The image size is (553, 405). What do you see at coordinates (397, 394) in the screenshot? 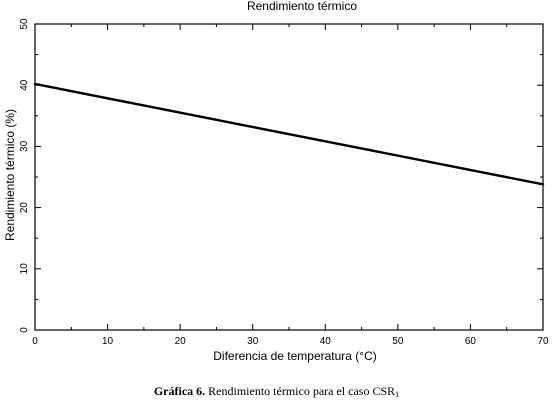
I see `caption-subscript: 1` at bounding box center [397, 394].